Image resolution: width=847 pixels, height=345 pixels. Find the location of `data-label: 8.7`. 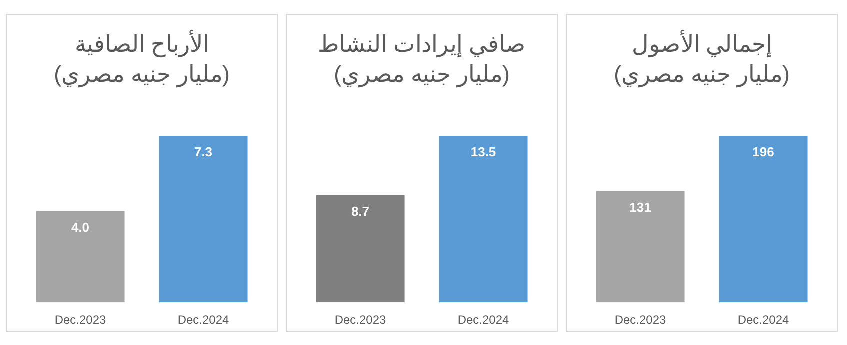

data-label: 8.7 is located at coordinates (360, 211).